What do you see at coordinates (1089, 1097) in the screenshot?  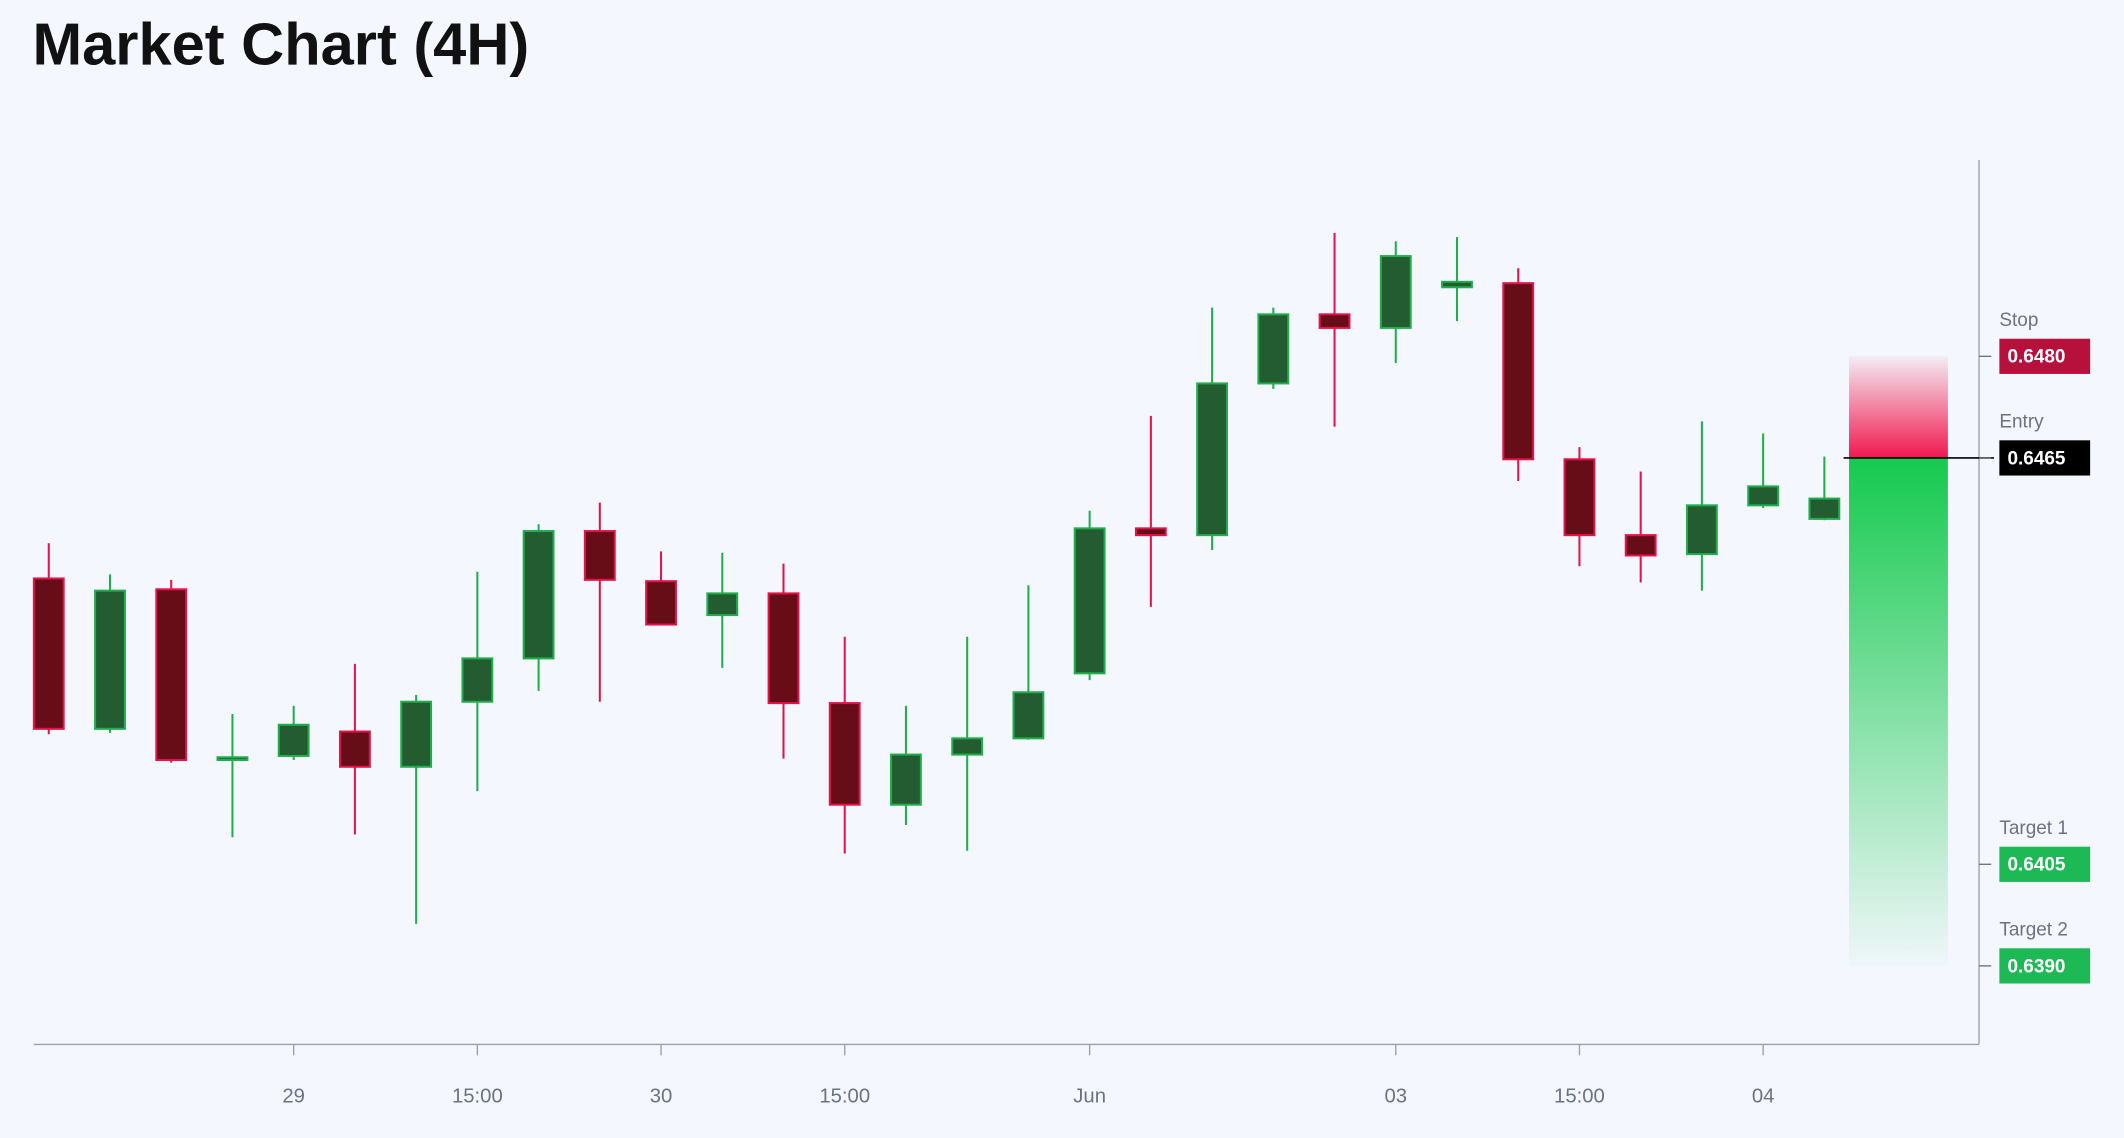 I see `x-tick-label: Jun` at bounding box center [1089, 1097].